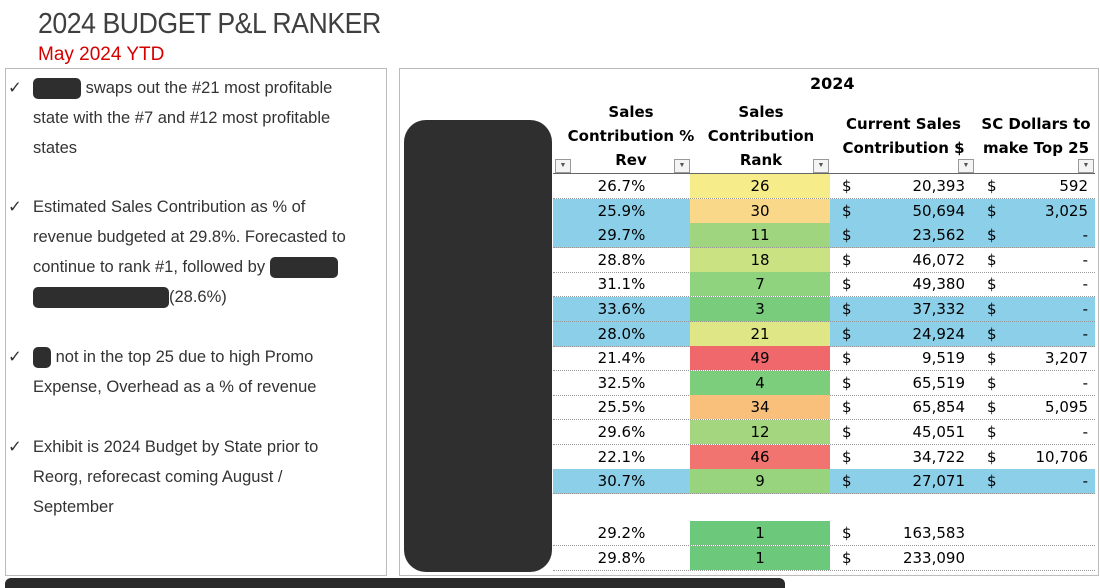  Describe the element at coordinates (621, 358) in the screenshot. I see `pct-cell: 21.4%` at that location.